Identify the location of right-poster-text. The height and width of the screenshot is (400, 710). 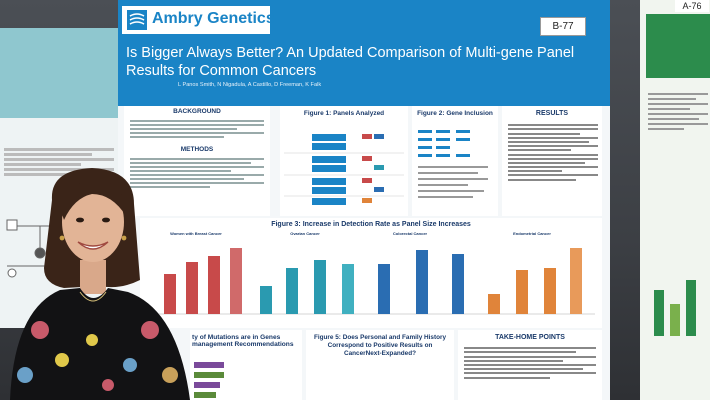
(678, 111).